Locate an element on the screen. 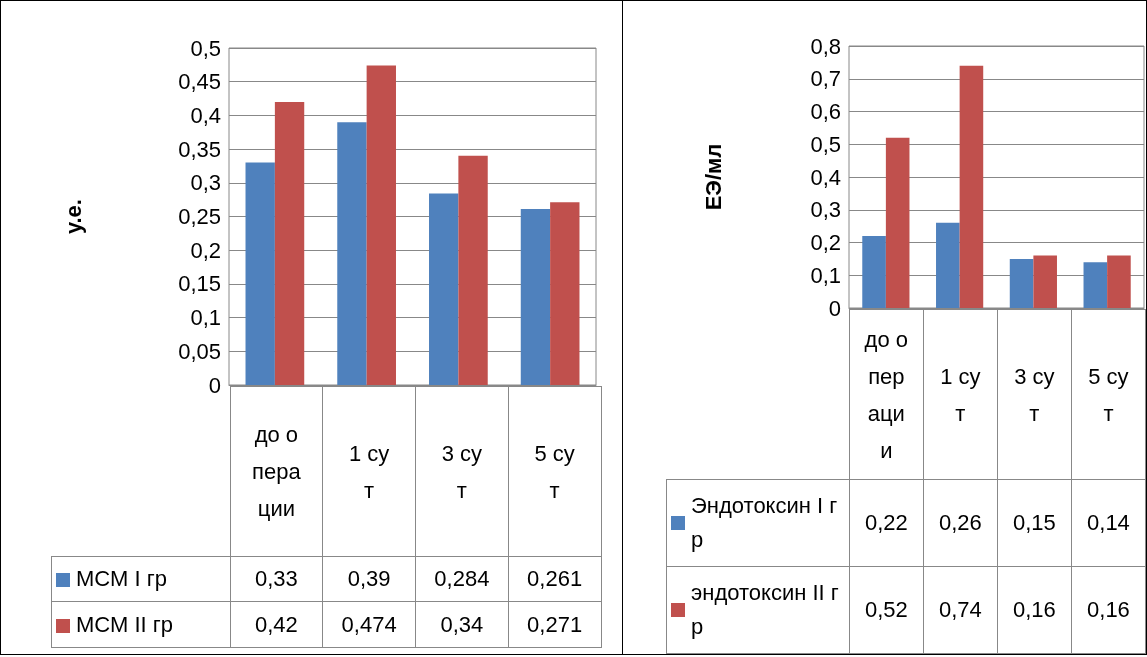 Image resolution: width=1147 pixels, height=657 pixels. data-label: 0,42 is located at coordinates (276, 624).